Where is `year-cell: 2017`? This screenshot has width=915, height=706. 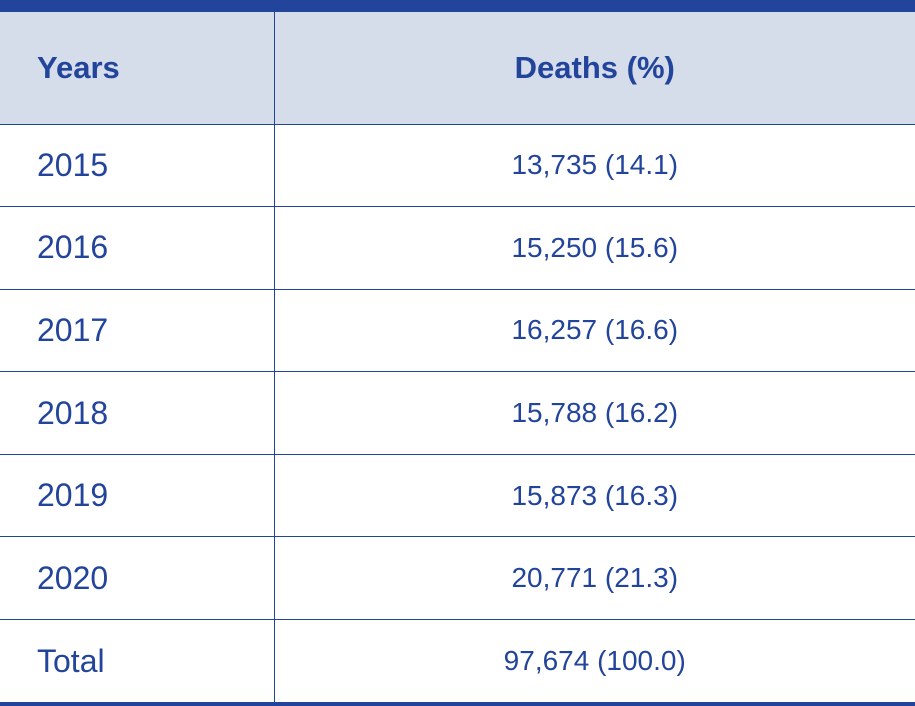
year-cell: 2017 is located at coordinates (137, 330).